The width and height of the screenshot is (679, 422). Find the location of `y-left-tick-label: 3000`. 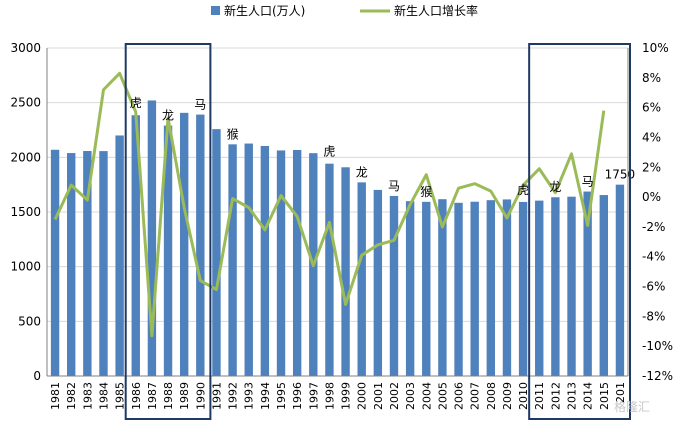

y-left-tick-label: 3000 is located at coordinates (25, 48).